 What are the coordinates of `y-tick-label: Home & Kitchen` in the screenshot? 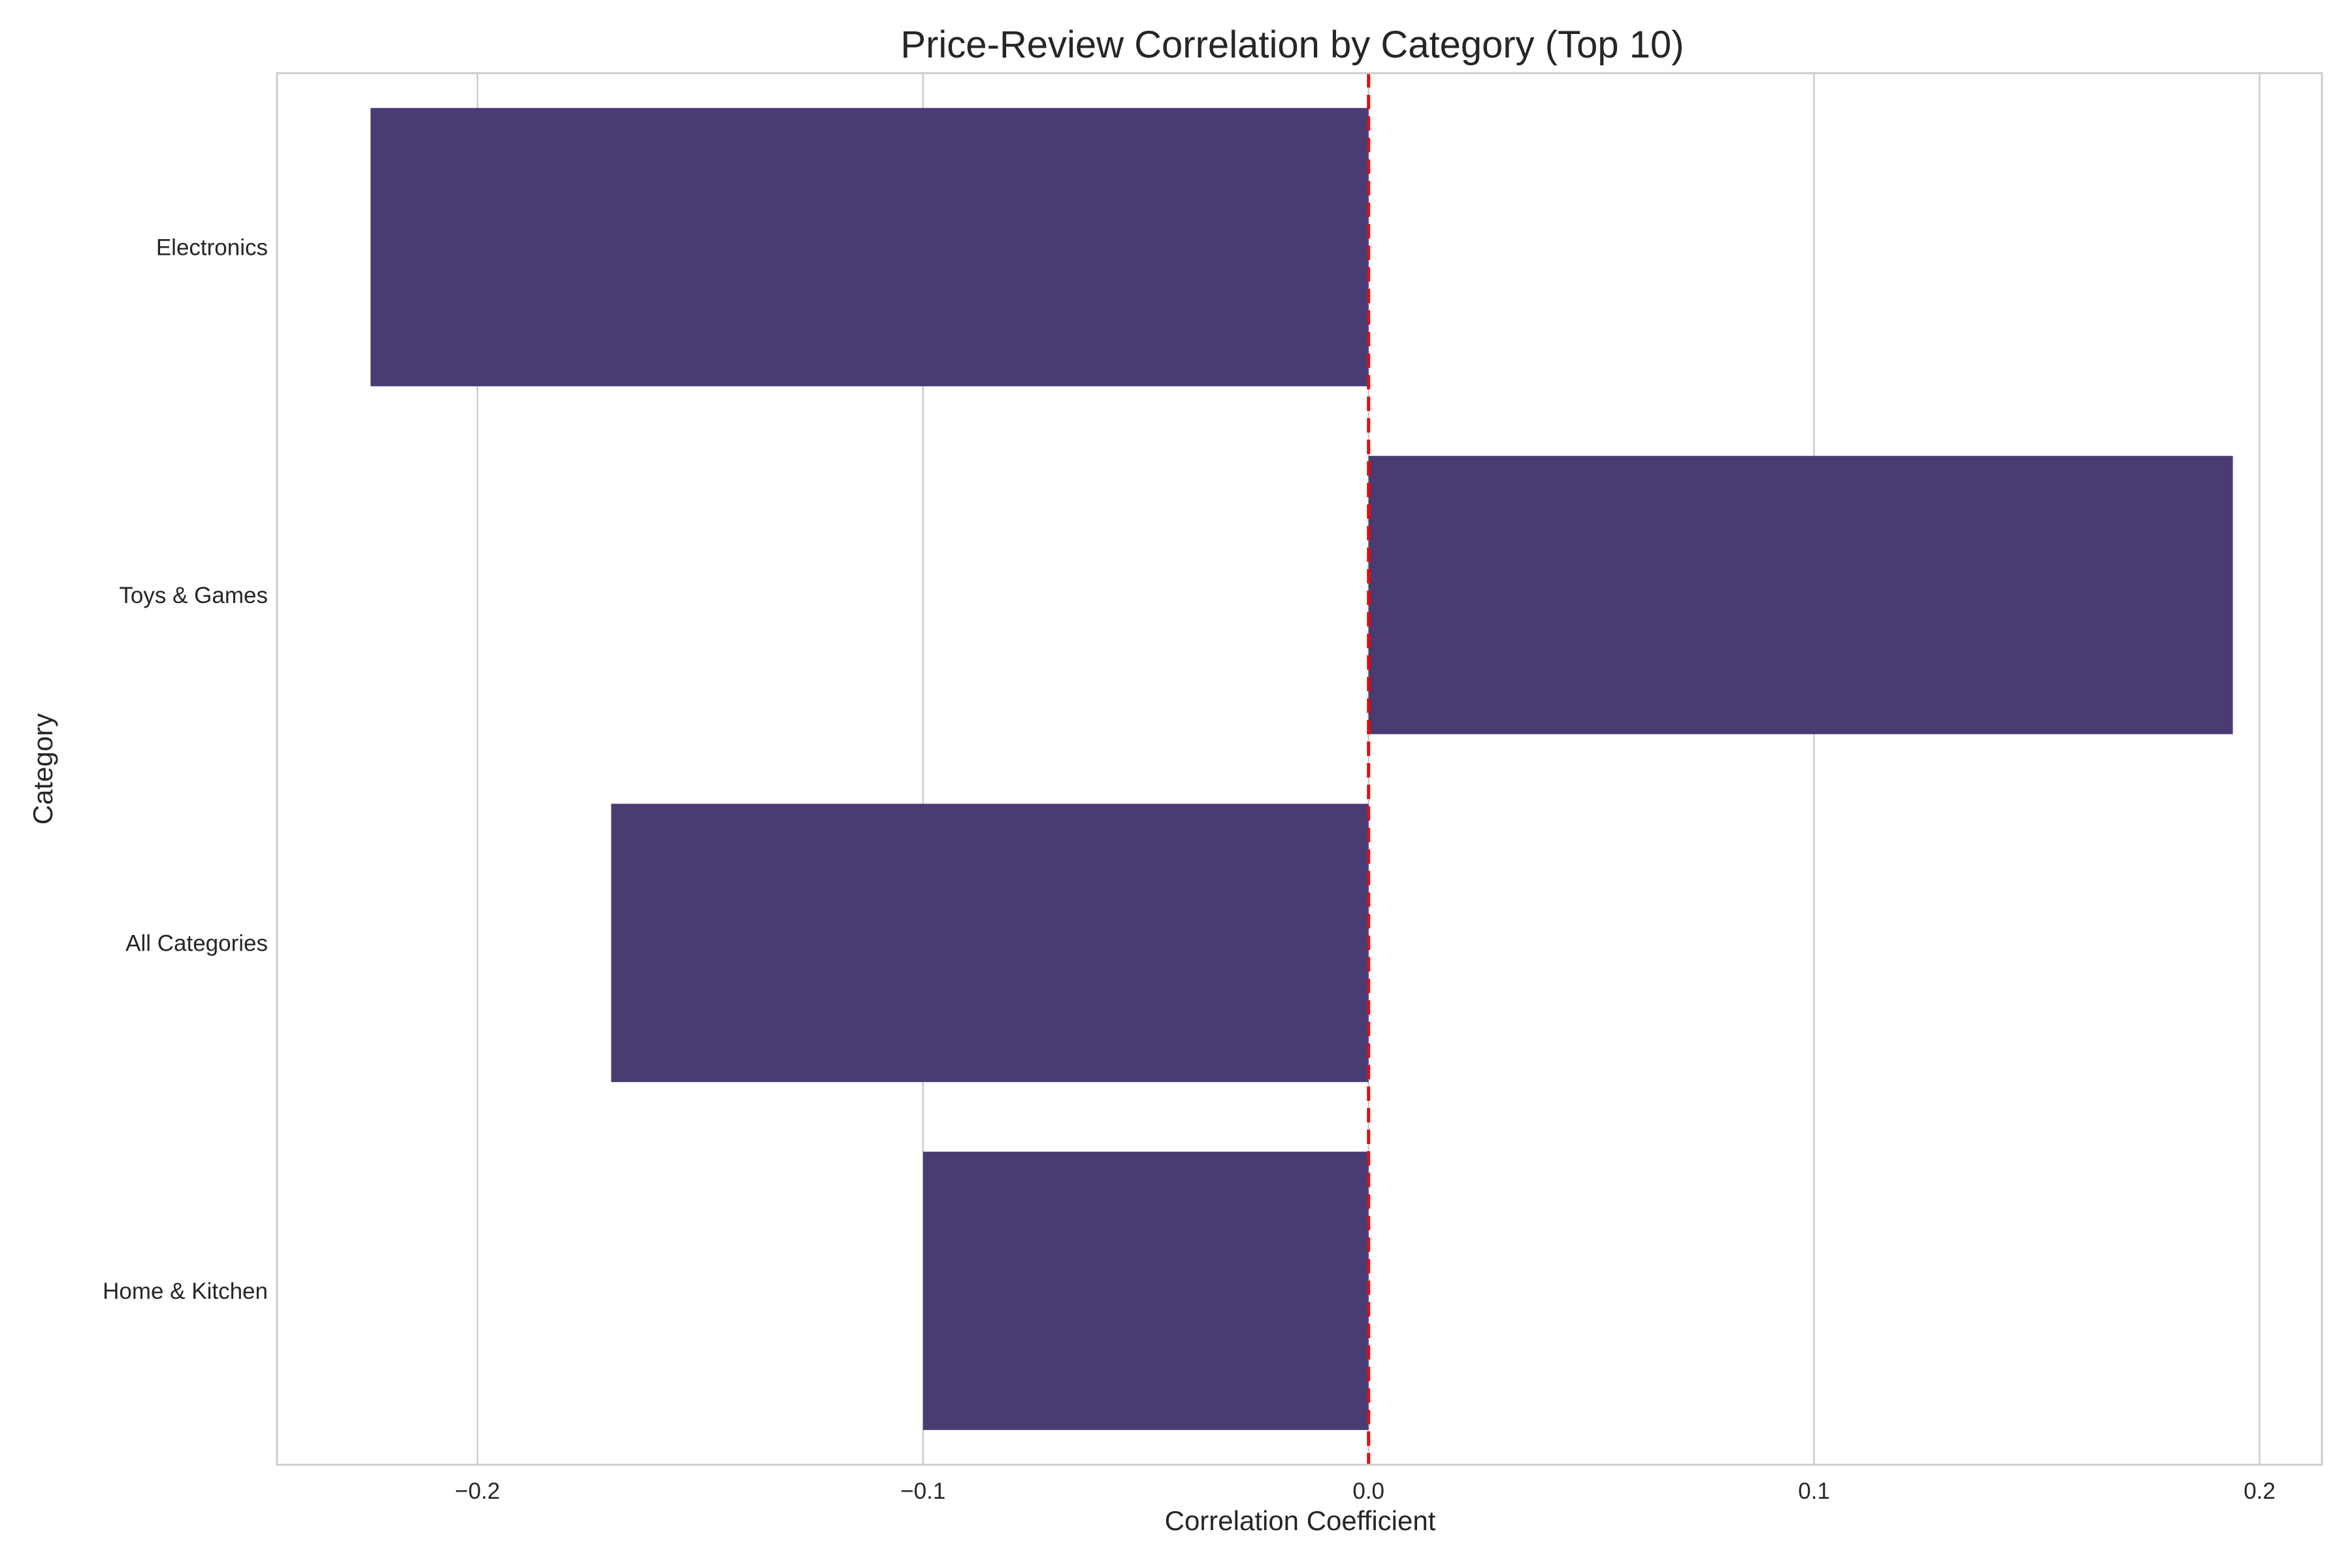 It's located at (185, 1291).